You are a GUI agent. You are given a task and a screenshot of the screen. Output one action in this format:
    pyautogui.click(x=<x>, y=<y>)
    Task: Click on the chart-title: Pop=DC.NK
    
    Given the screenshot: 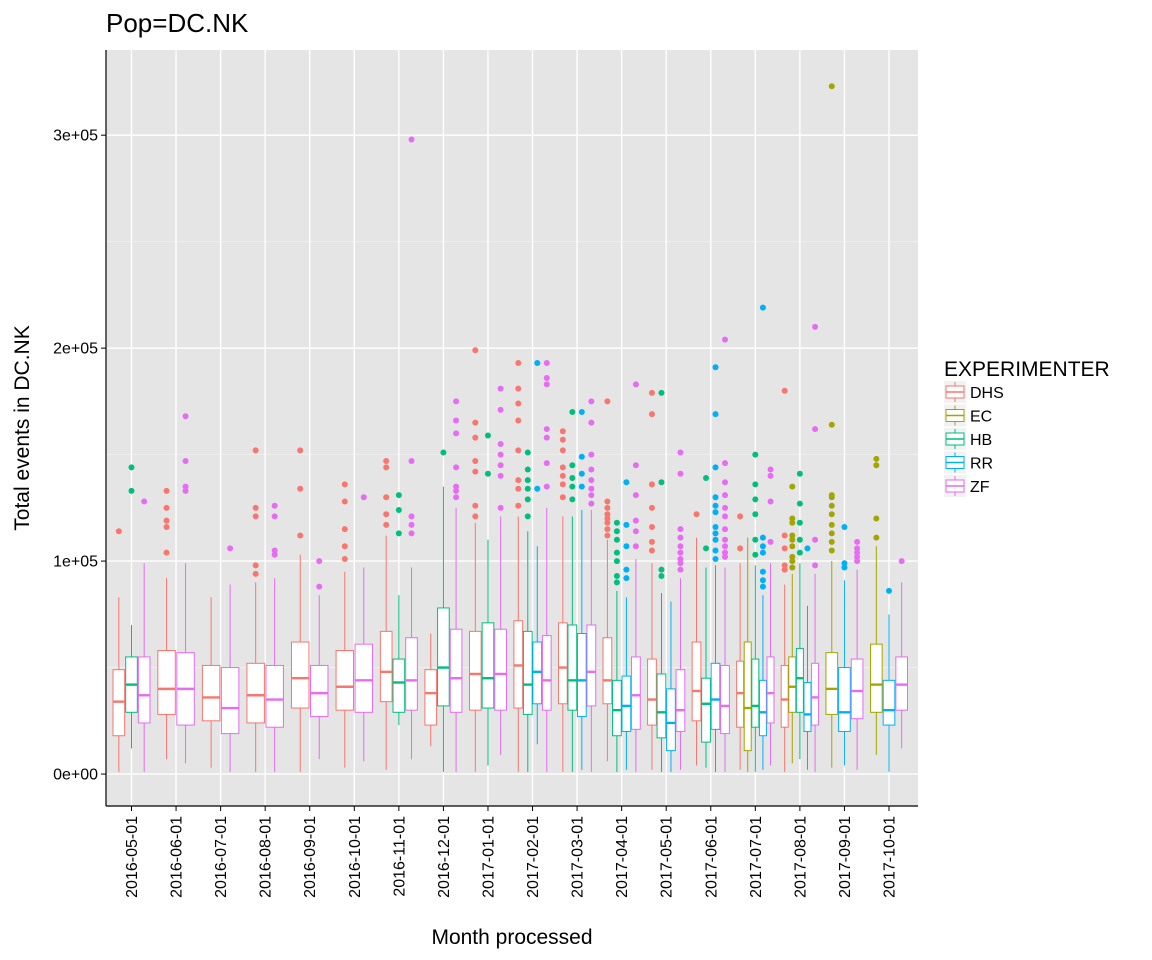 What is the action you would take?
    pyautogui.click(x=177, y=23)
    